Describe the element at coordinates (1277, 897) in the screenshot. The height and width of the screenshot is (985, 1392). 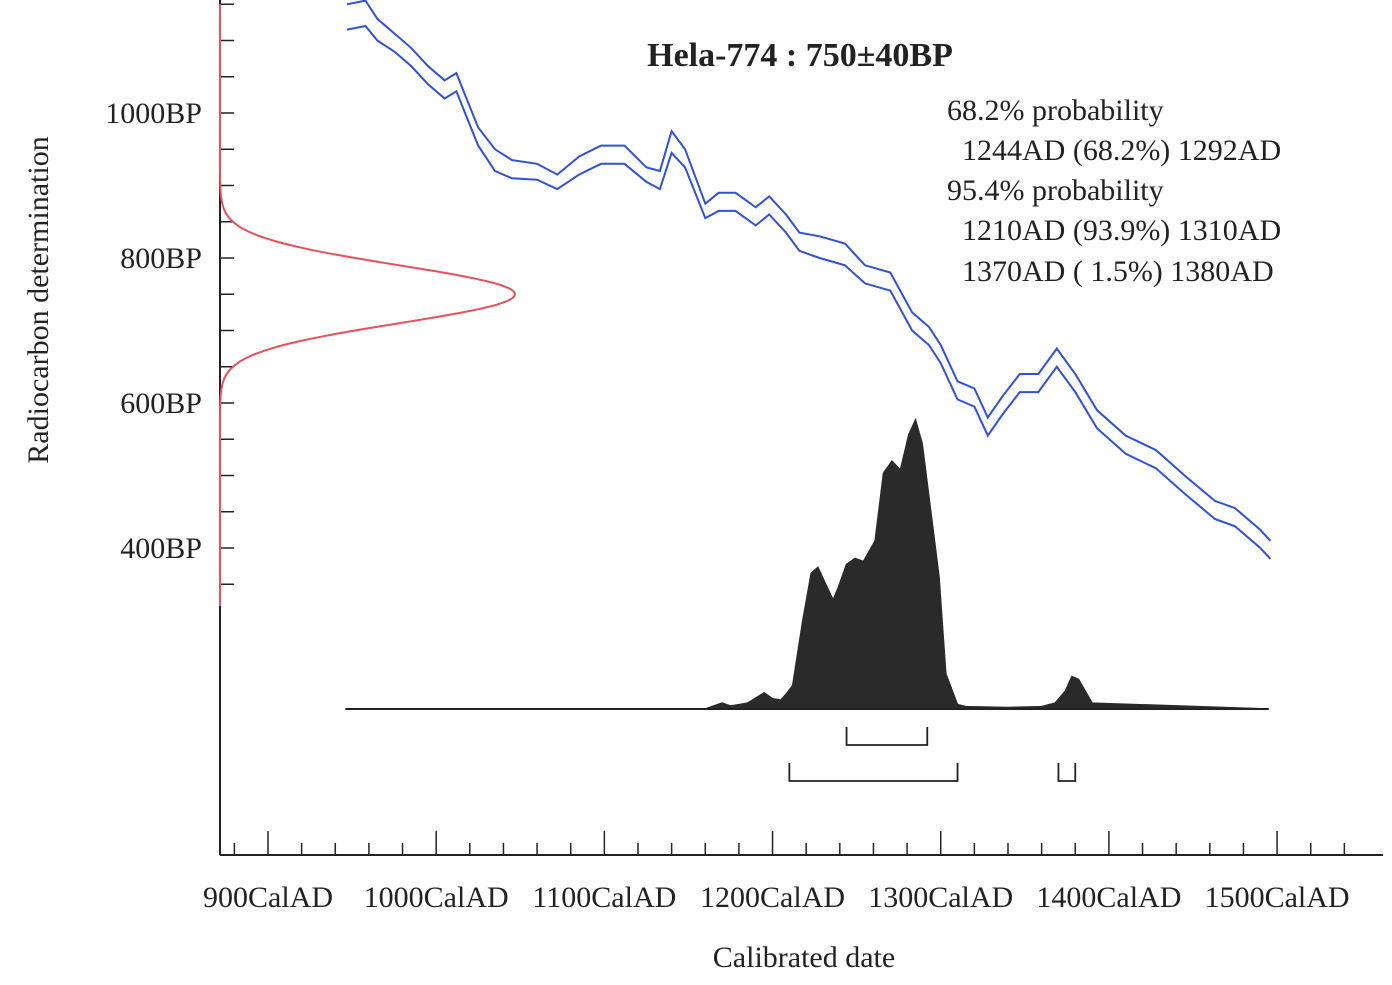
I see `x-tick-label: 1500CalAD` at that location.